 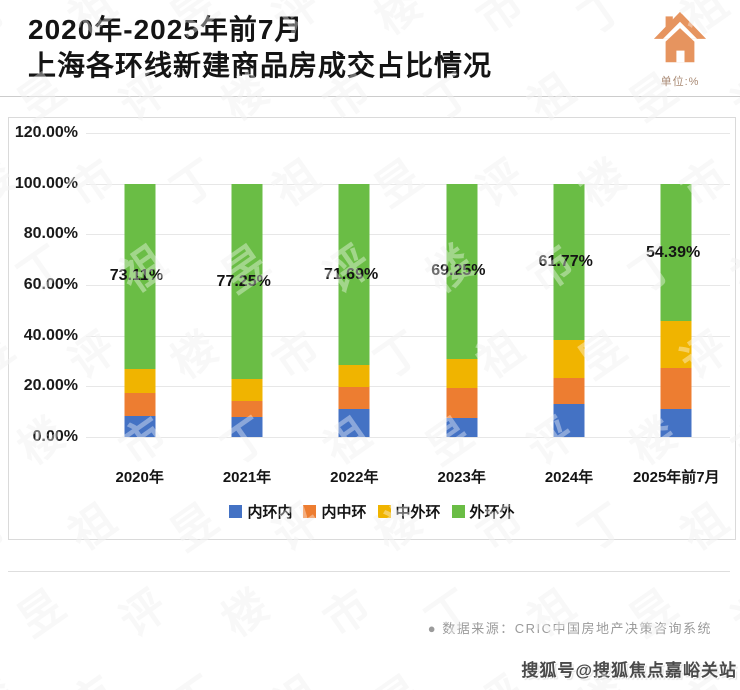 I want to click on x-axis-label: 2020年, so click(x=139, y=477).